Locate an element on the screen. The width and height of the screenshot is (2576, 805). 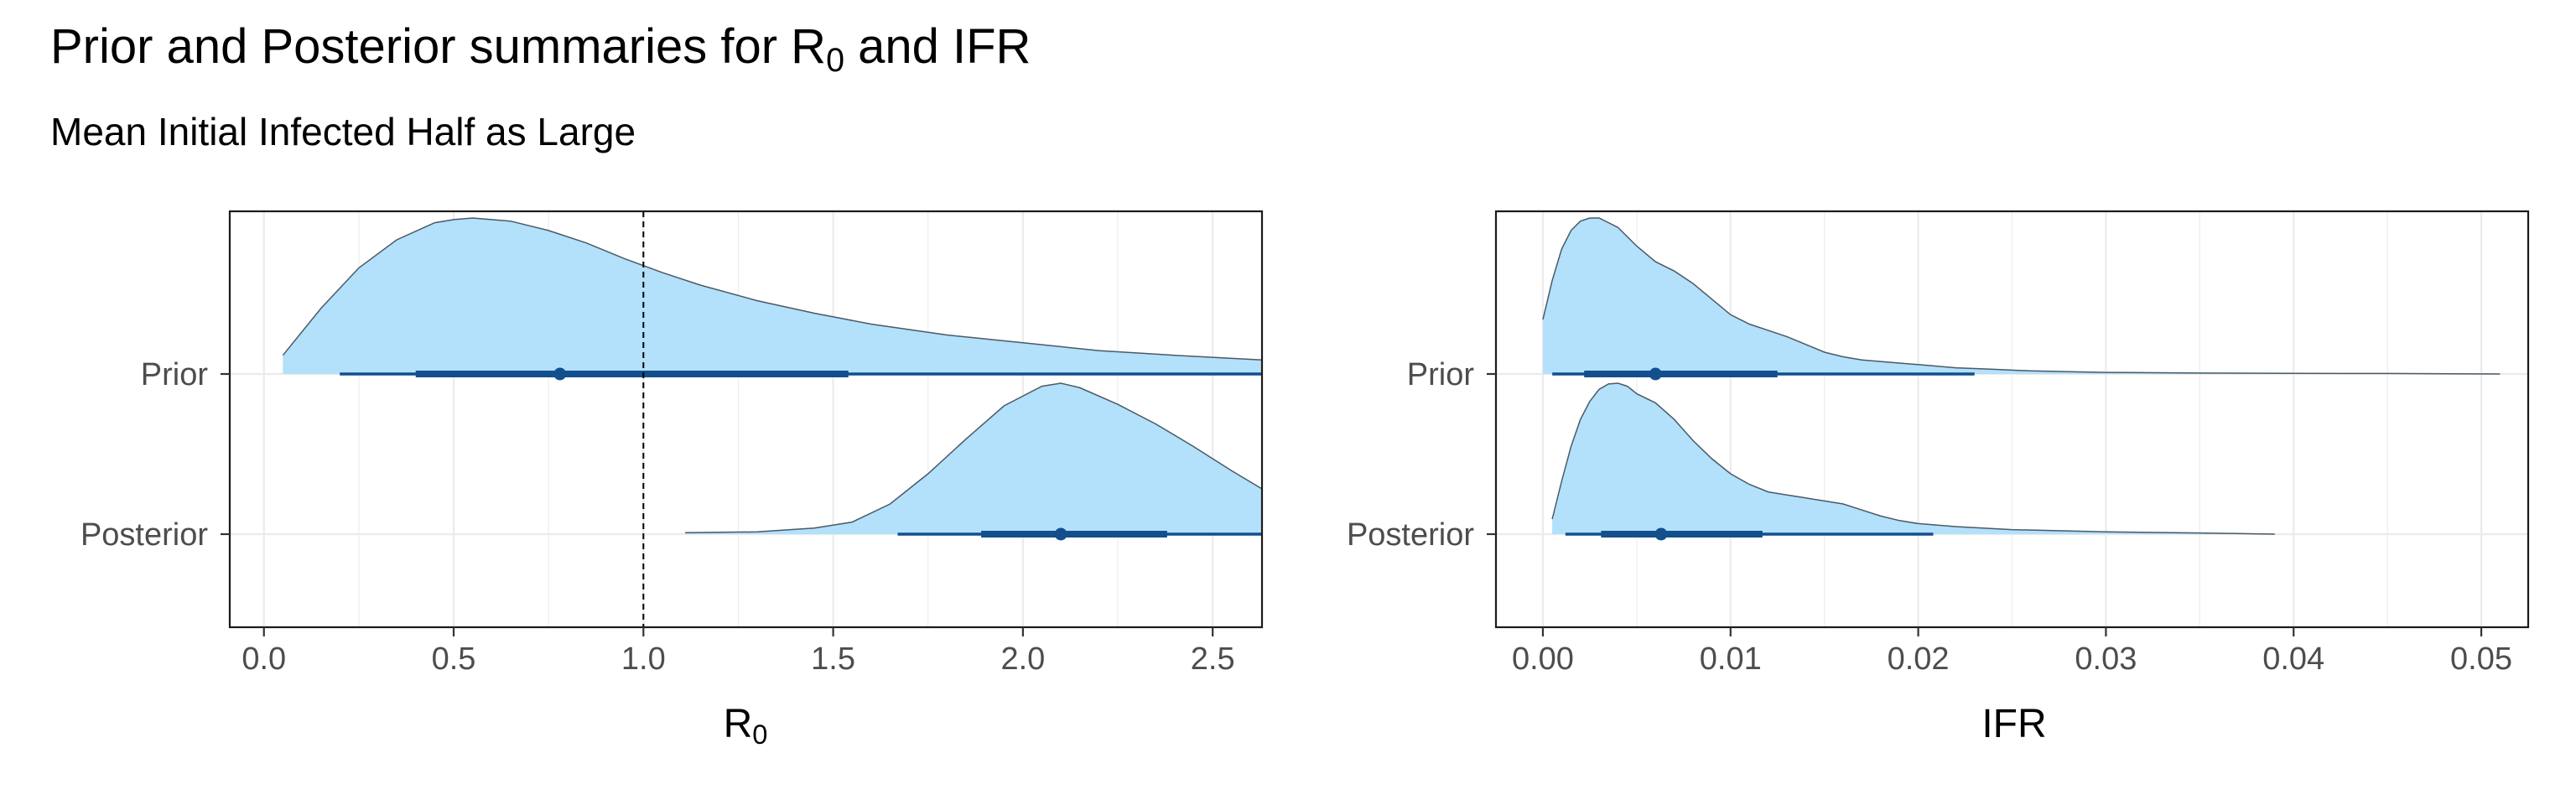
x-axis-label-r0: R0 is located at coordinates (746, 725).